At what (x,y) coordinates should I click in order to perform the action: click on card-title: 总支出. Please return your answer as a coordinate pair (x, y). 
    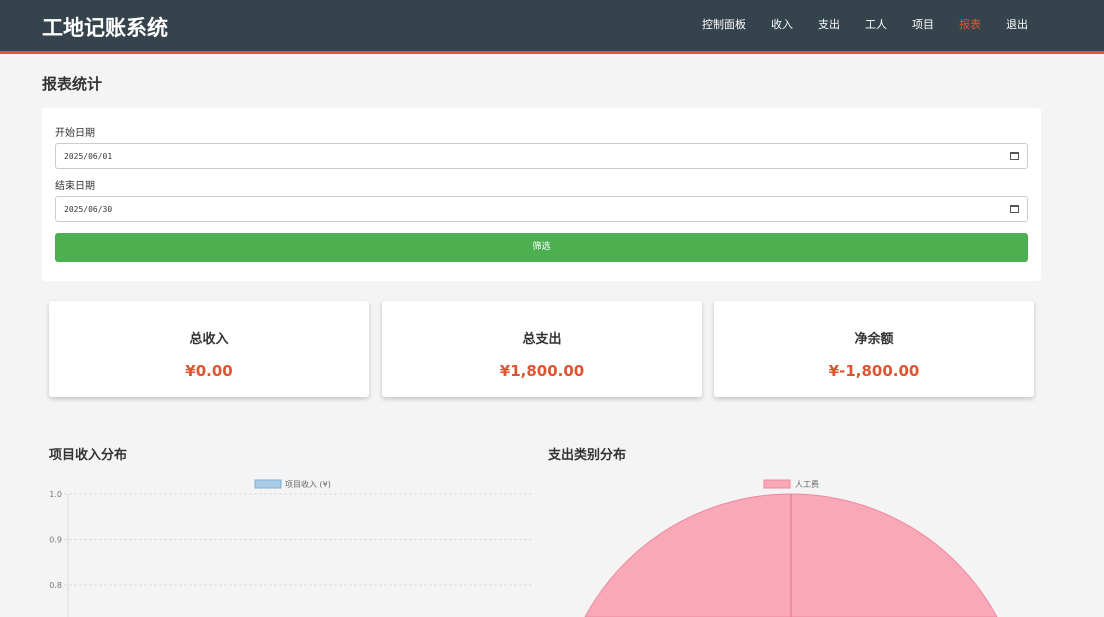
    Looking at the image, I should click on (542, 339).